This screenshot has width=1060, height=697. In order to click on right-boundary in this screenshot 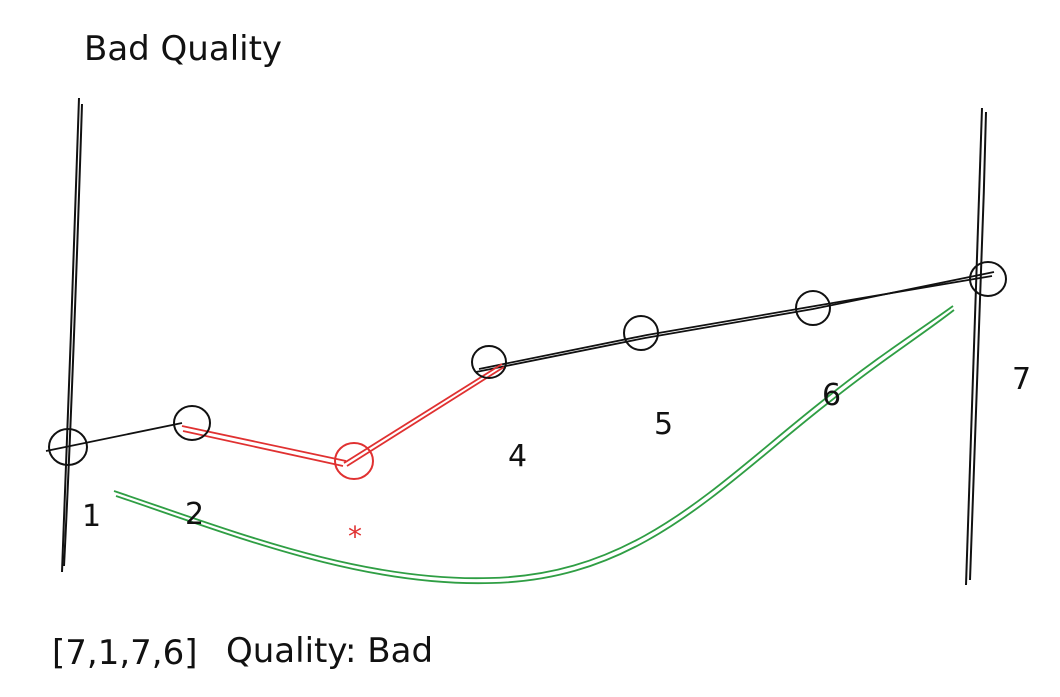, I will do `click(976, 346)`.